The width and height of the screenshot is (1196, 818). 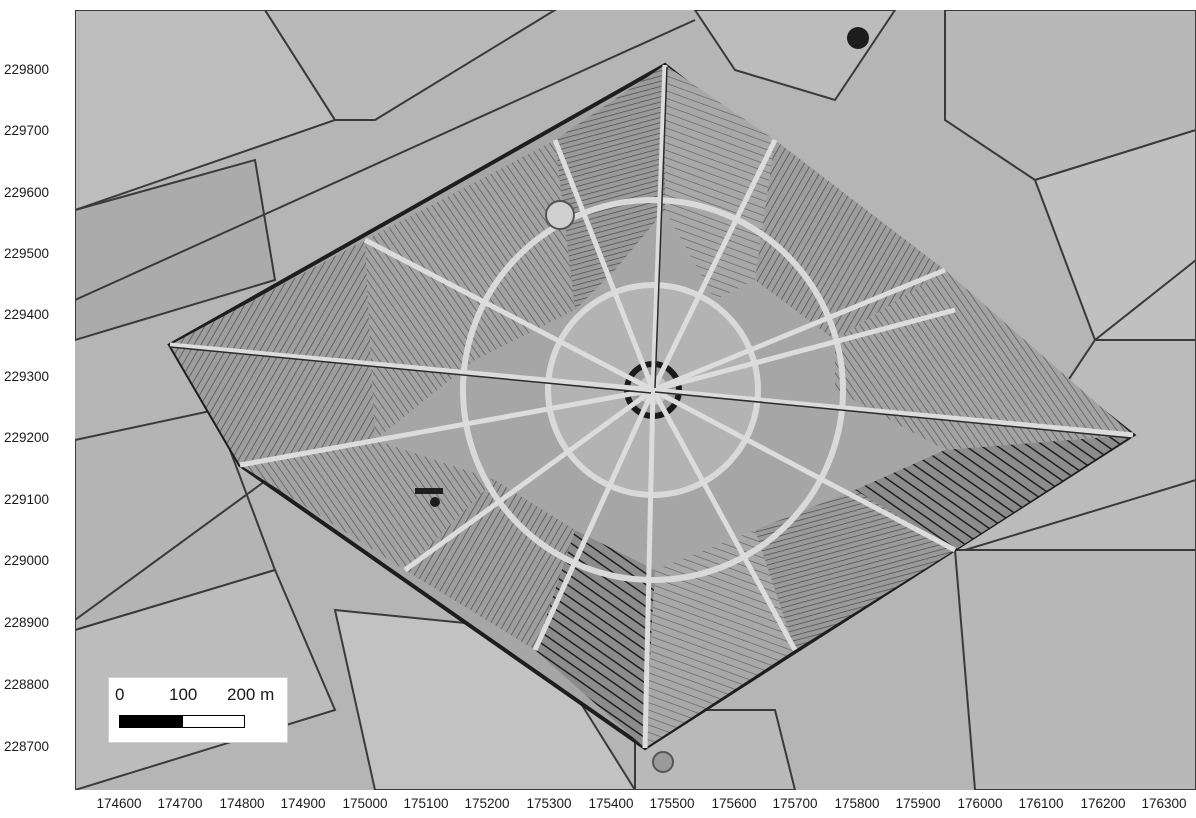 What do you see at coordinates (27, 684) in the screenshot?
I see `y-tick-label: 228800` at bounding box center [27, 684].